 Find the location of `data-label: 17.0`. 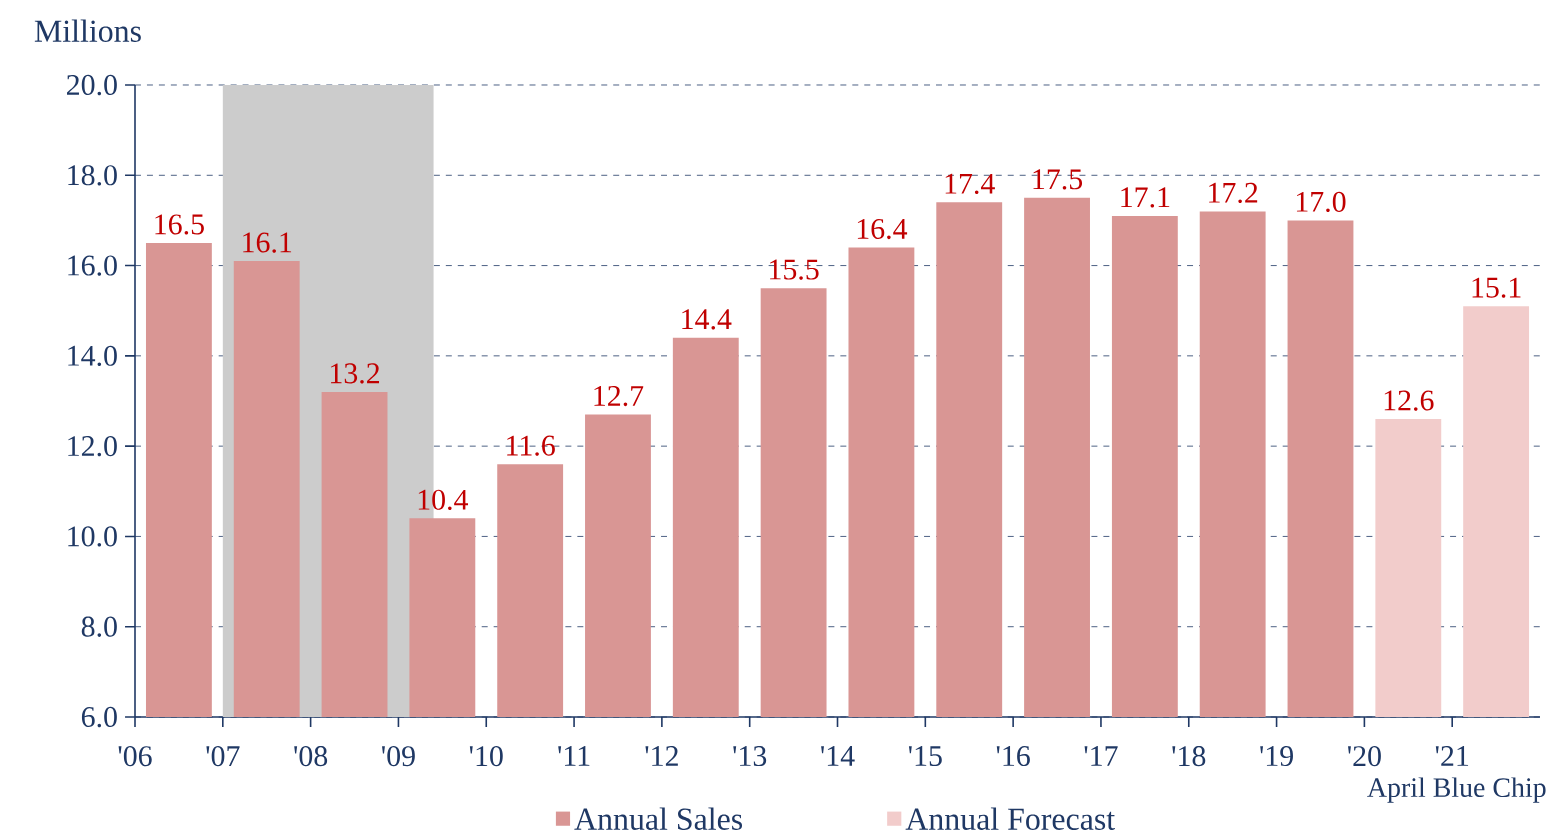

data-label: 17.0 is located at coordinates (1321, 202).